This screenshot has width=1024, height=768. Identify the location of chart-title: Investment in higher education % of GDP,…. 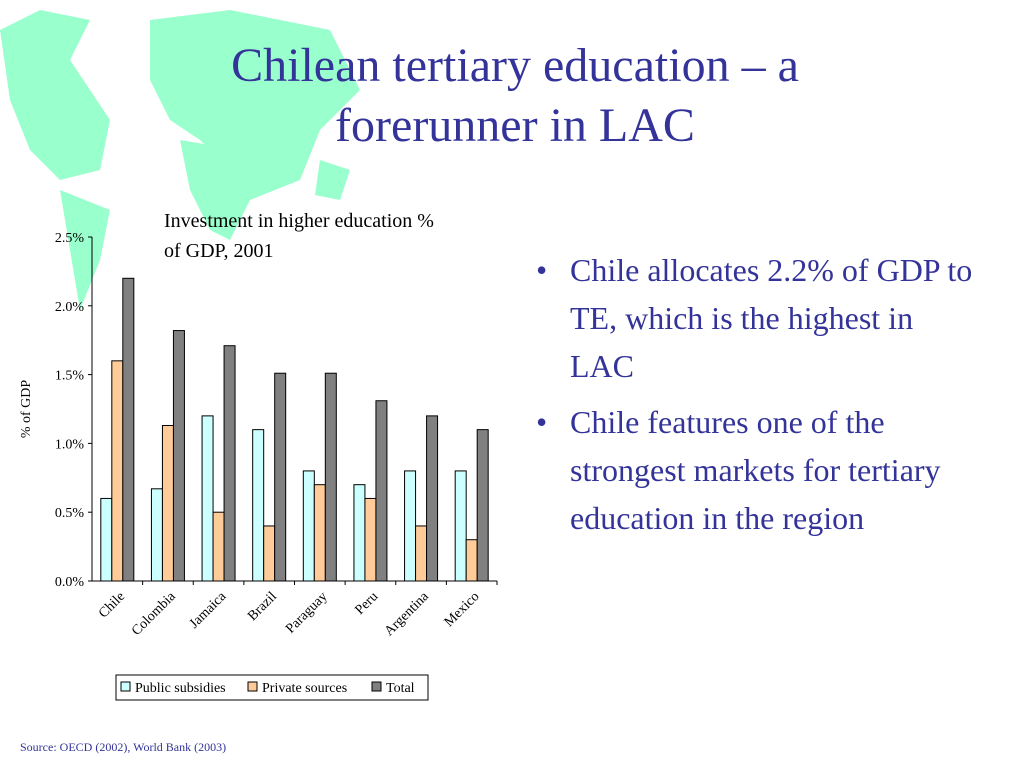
(299, 236).